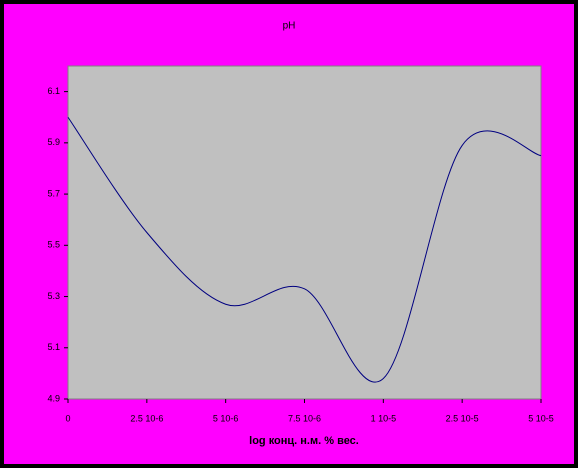 This screenshot has width=578, height=468. Describe the element at coordinates (53, 296) in the screenshot. I see `y-tick-label: 5.3` at that location.